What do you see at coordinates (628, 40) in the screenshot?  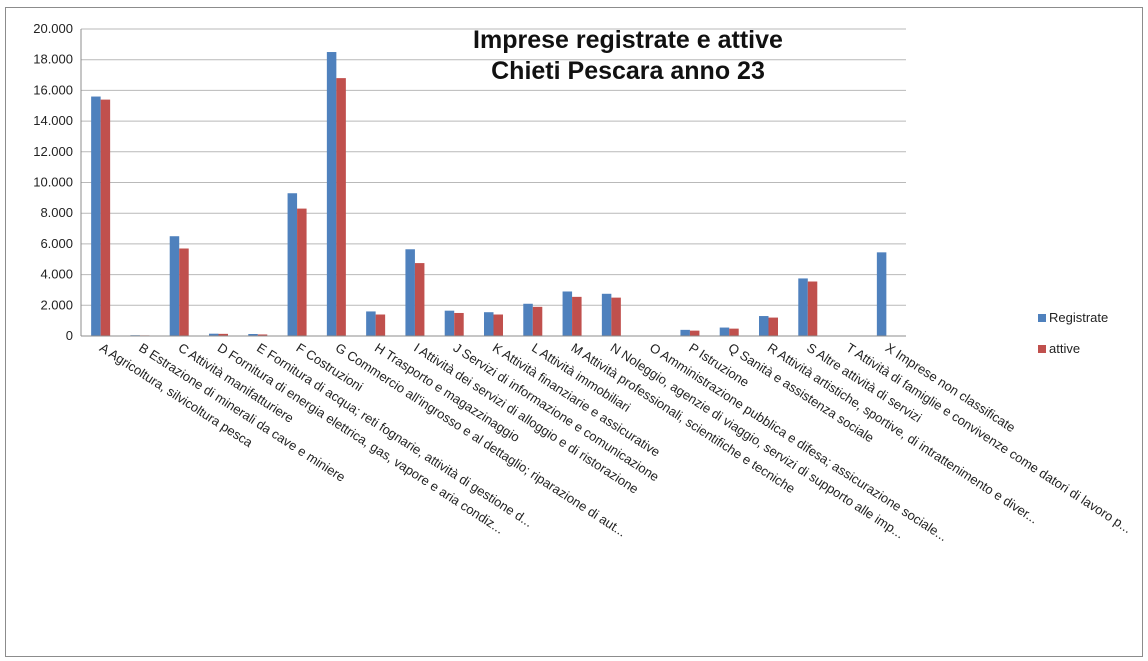 I see `chart-title-line: Imprese registrate e attive` at bounding box center [628, 40].